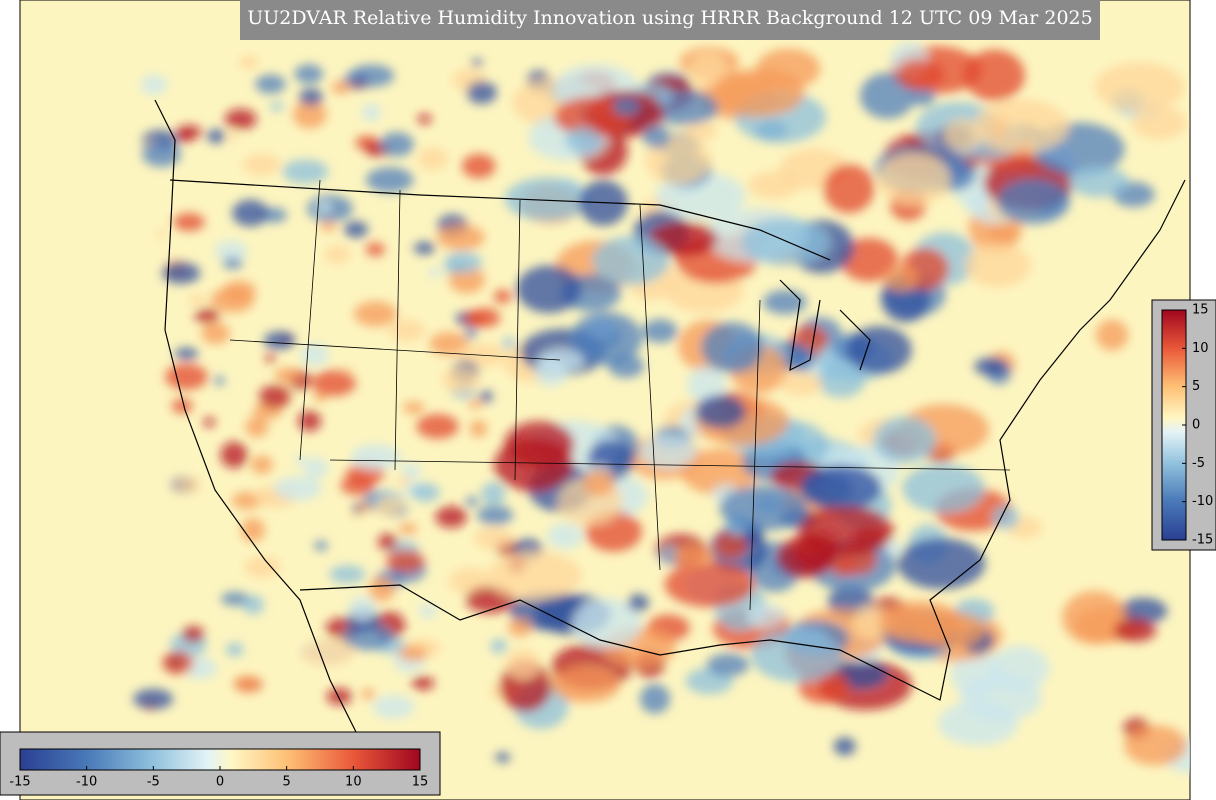 Image resolution: width=1216 pixels, height=800 pixels. What do you see at coordinates (153, 782) in the screenshot?
I see `tick-label: -5` at bounding box center [153, 782].